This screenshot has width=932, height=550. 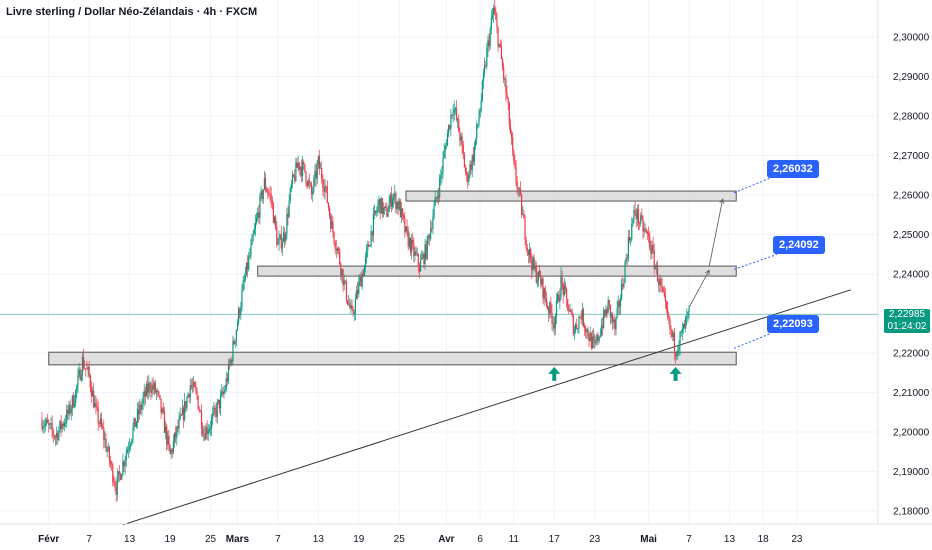 I want to click on callout-leader, so click(x=753, y=340).